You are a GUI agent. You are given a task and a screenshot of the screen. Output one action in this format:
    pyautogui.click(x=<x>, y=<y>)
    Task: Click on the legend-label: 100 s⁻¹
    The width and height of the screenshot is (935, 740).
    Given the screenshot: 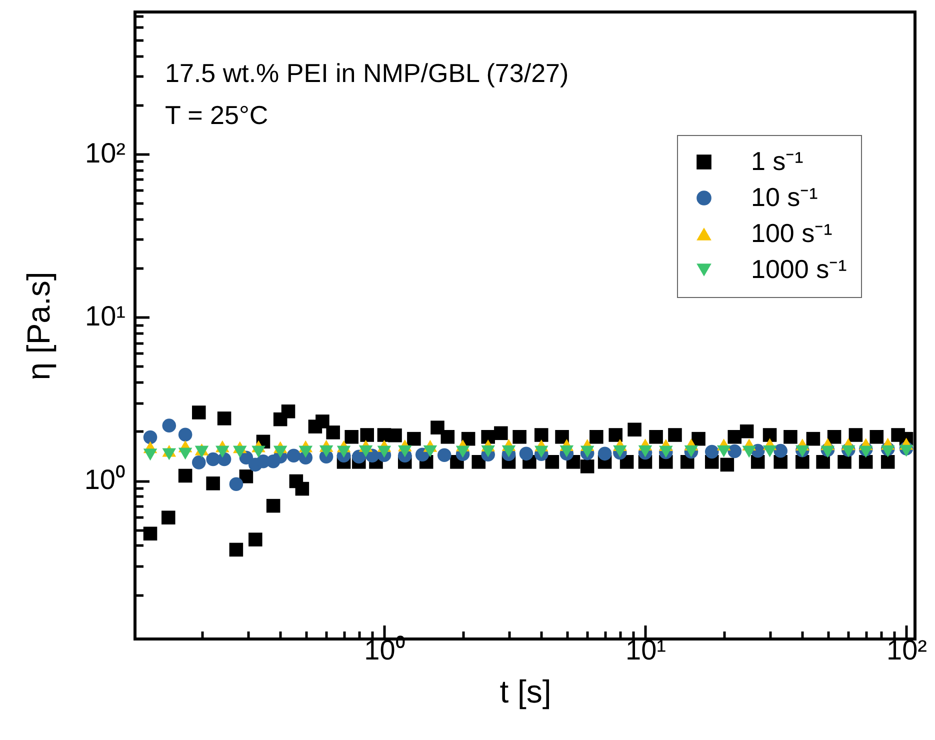 What is the action you would take?
    pyautogui.click(x=792, y=233)
    